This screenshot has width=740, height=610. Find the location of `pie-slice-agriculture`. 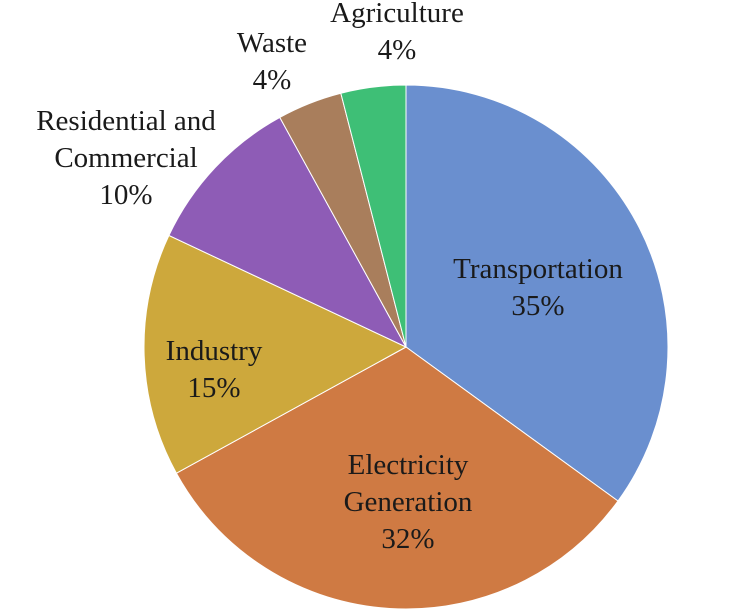

pie-slice-agriculture is located at coordinates (373, 216).